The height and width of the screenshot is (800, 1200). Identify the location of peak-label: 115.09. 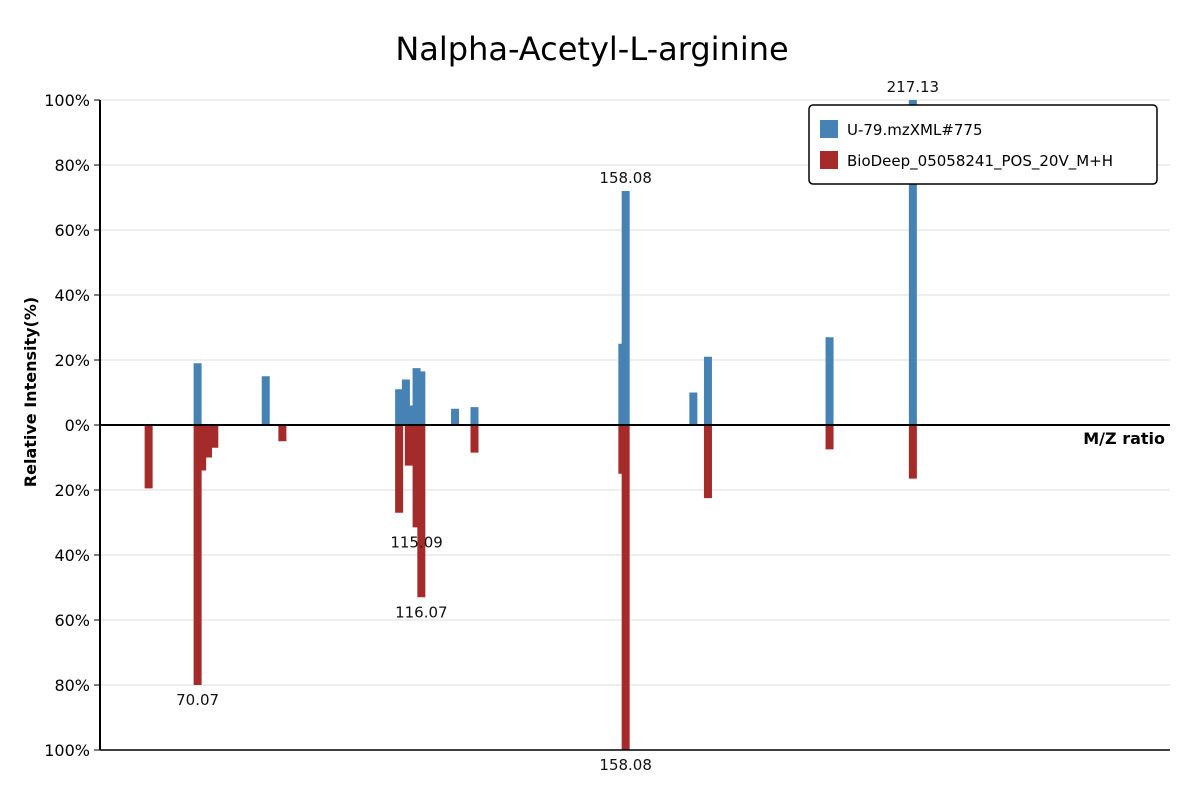
(416, 542).